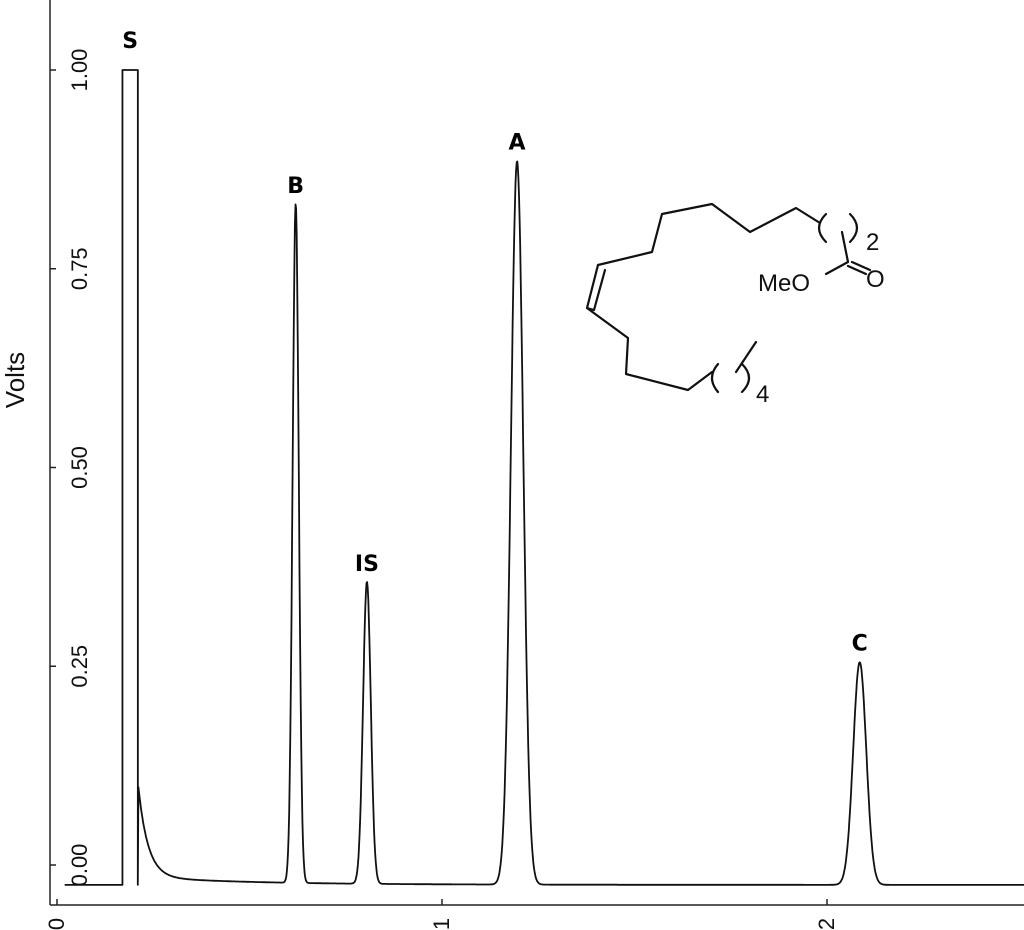 Image resolution: width=1024 pixels, height=930 pixels. What do you see at coordinates (441, 914) in the screenshot?
I see `x-ticks: 0 1 2` at bounding box center [441, 914].